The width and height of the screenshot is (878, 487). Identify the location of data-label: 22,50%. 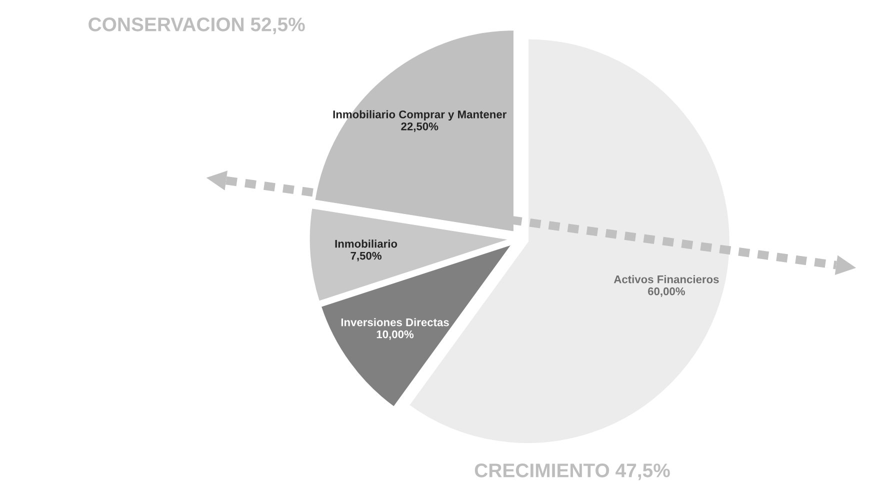
(419, 127).